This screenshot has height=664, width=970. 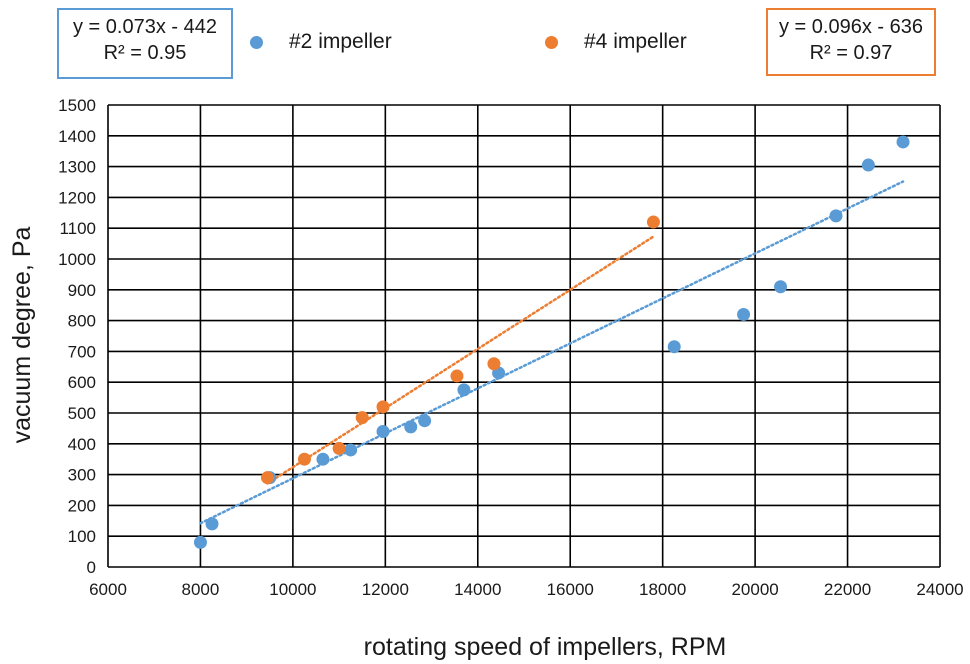 What do you see at coordinates (82, 475) in the screenshot?
I see `y-tick-label: 300` at bounding box center [82, 475].